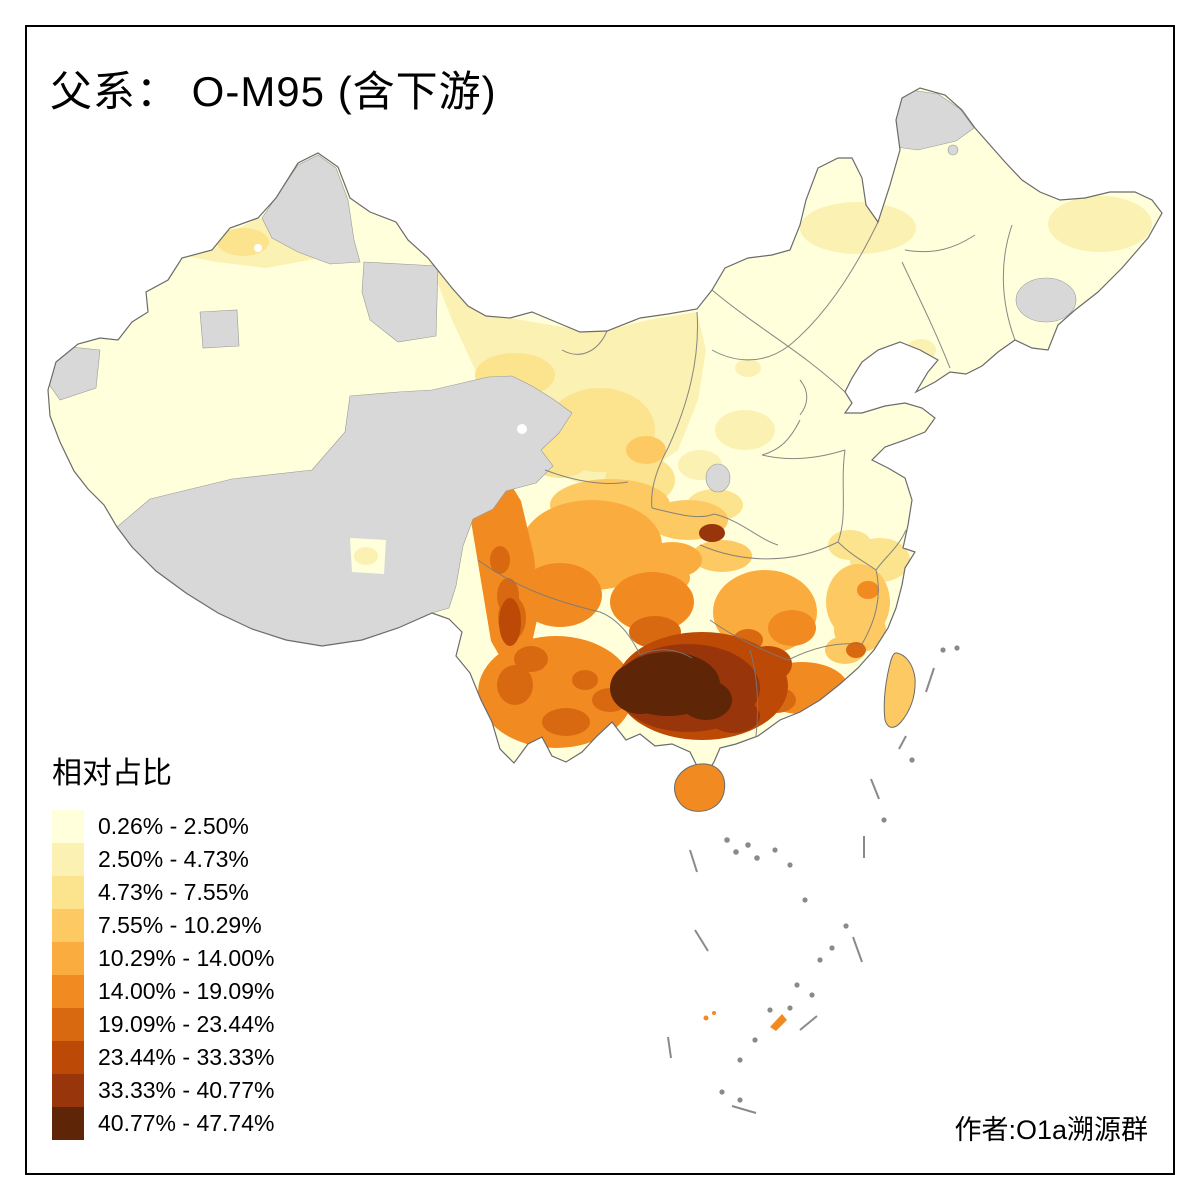 The height and width of the screenshot is (1200, 1200). What do you see at coordinates (173, 826) in the screenshot?
I see `legend-label: 0.26% - 2.50%` at bounding box center [173, 826].